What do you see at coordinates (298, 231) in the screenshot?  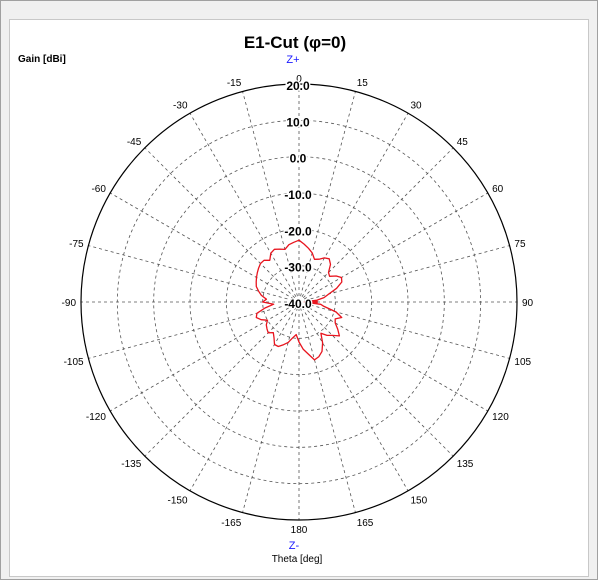 I see `radial-tick-label: -20.0` at bounding box center [298, 231].